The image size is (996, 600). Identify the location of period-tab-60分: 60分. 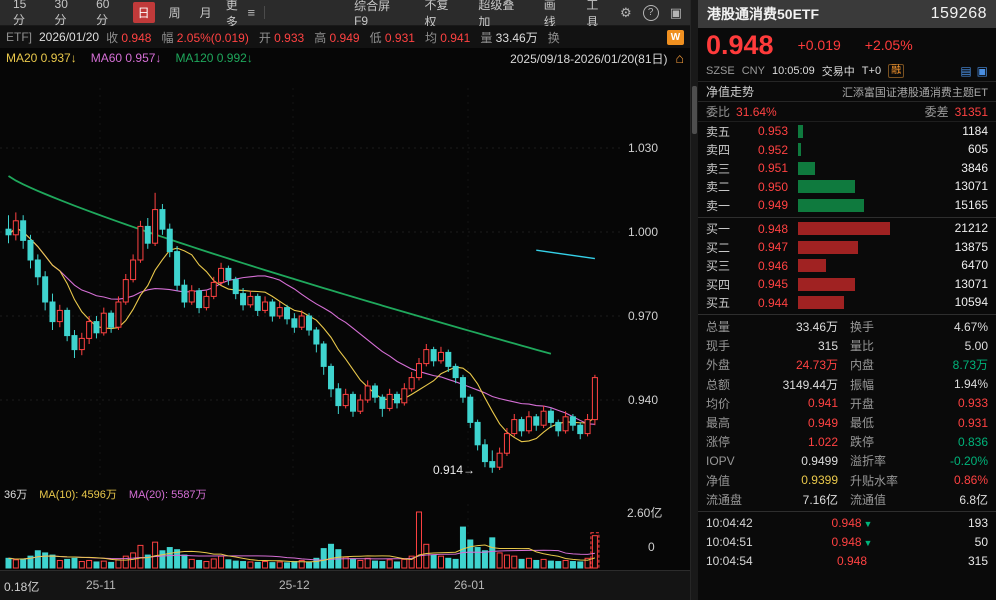
(103, 13).